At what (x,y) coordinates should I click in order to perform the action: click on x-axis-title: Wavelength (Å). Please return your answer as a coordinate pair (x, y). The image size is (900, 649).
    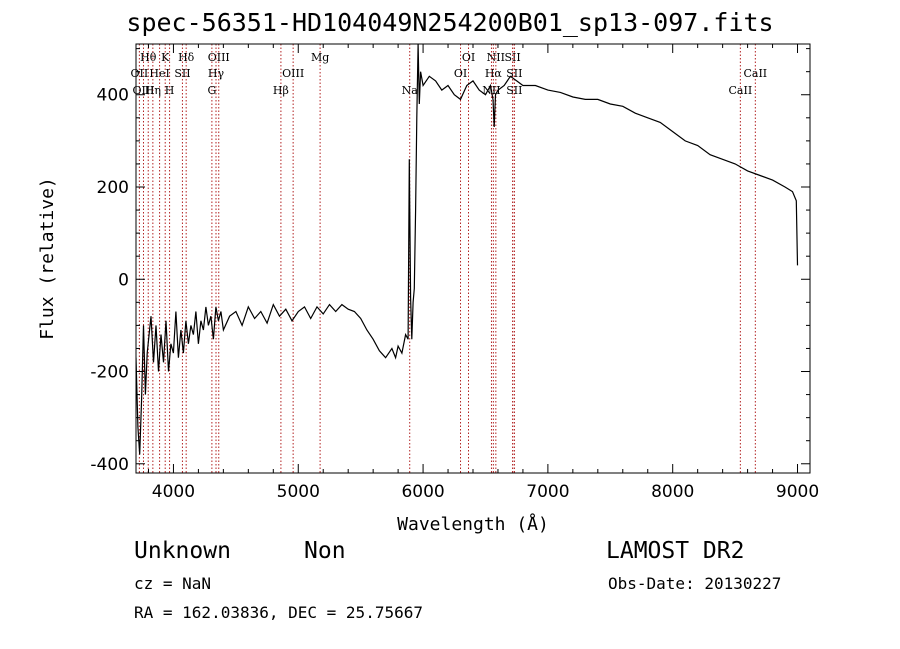
    Looking at the image, I should click on (473, 524).